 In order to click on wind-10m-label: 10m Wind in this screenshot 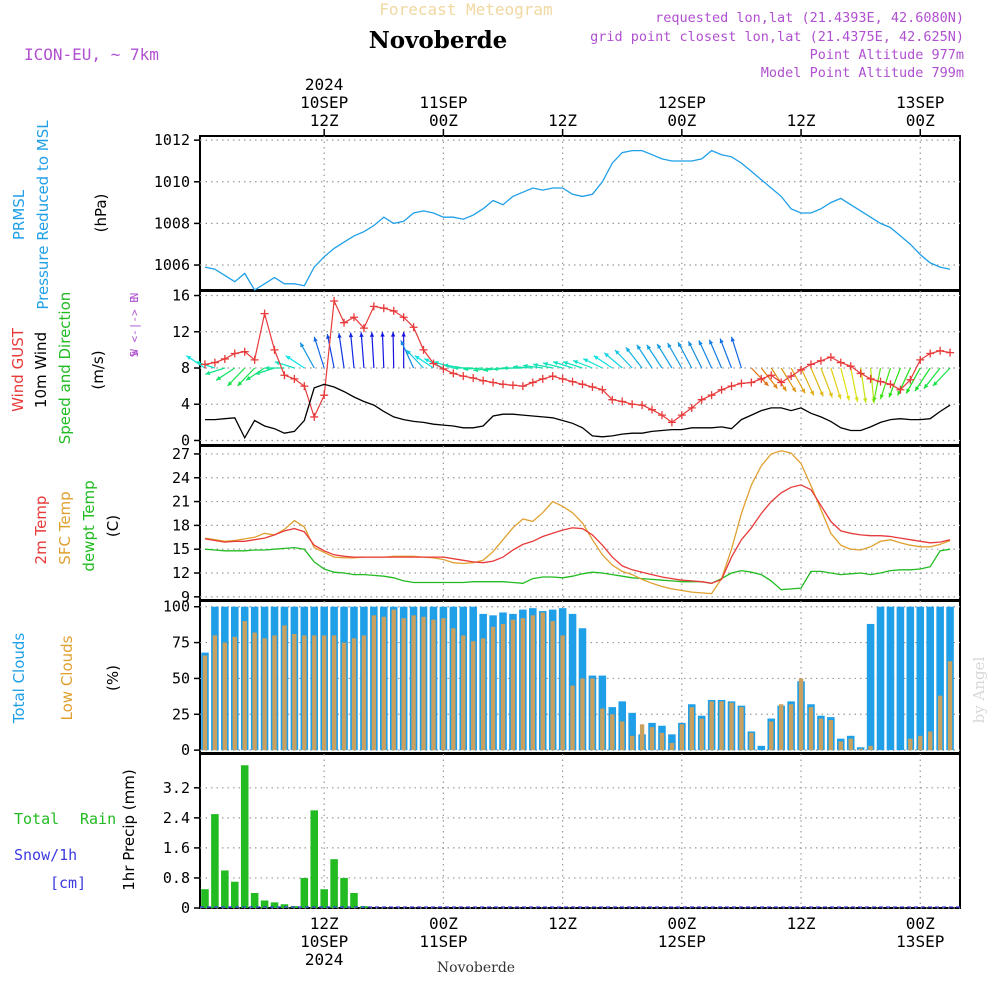, I will do `click(41, 370)`.